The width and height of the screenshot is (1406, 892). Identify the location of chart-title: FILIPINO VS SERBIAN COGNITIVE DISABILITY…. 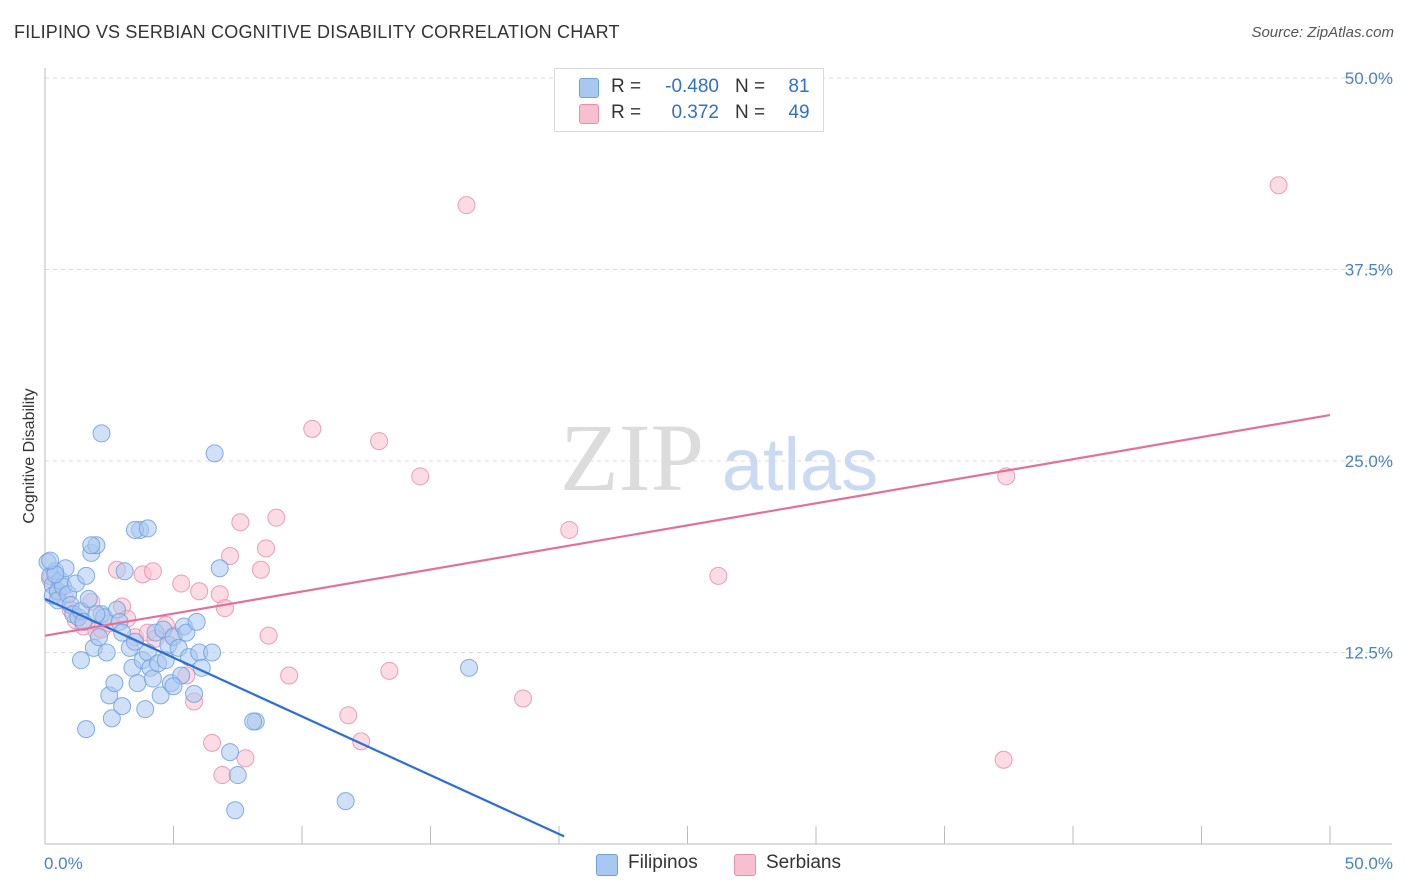
(317, 32).